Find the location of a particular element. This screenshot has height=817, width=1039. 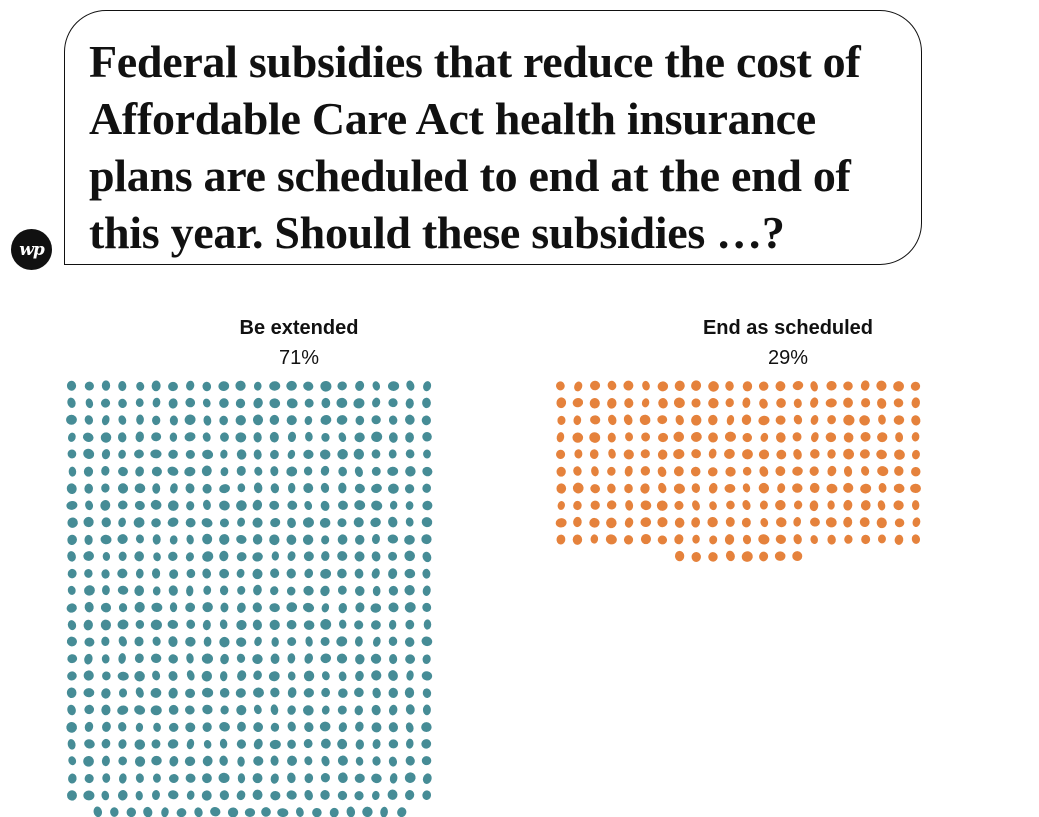

dot-group-end-as-scheduled is located at coordinates (738, 471).